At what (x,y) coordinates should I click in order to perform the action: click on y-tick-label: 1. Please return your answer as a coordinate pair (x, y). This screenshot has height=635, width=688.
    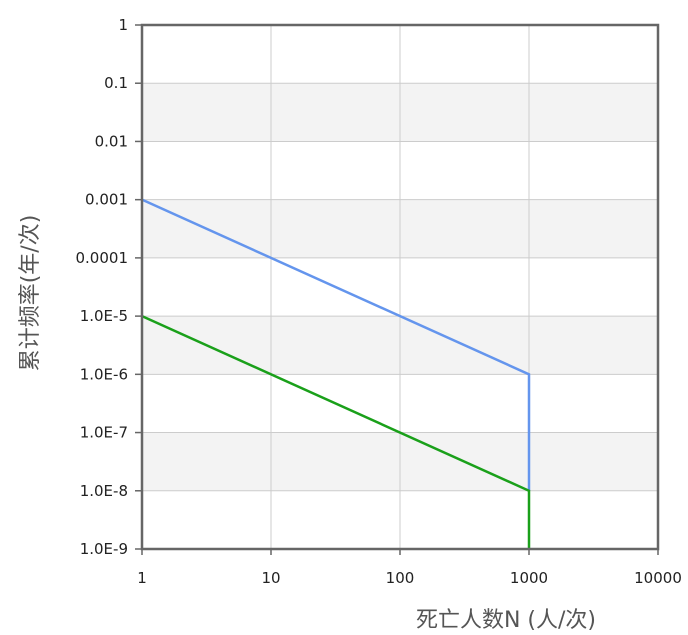
    Looking at the image, I should click on (123, 25).